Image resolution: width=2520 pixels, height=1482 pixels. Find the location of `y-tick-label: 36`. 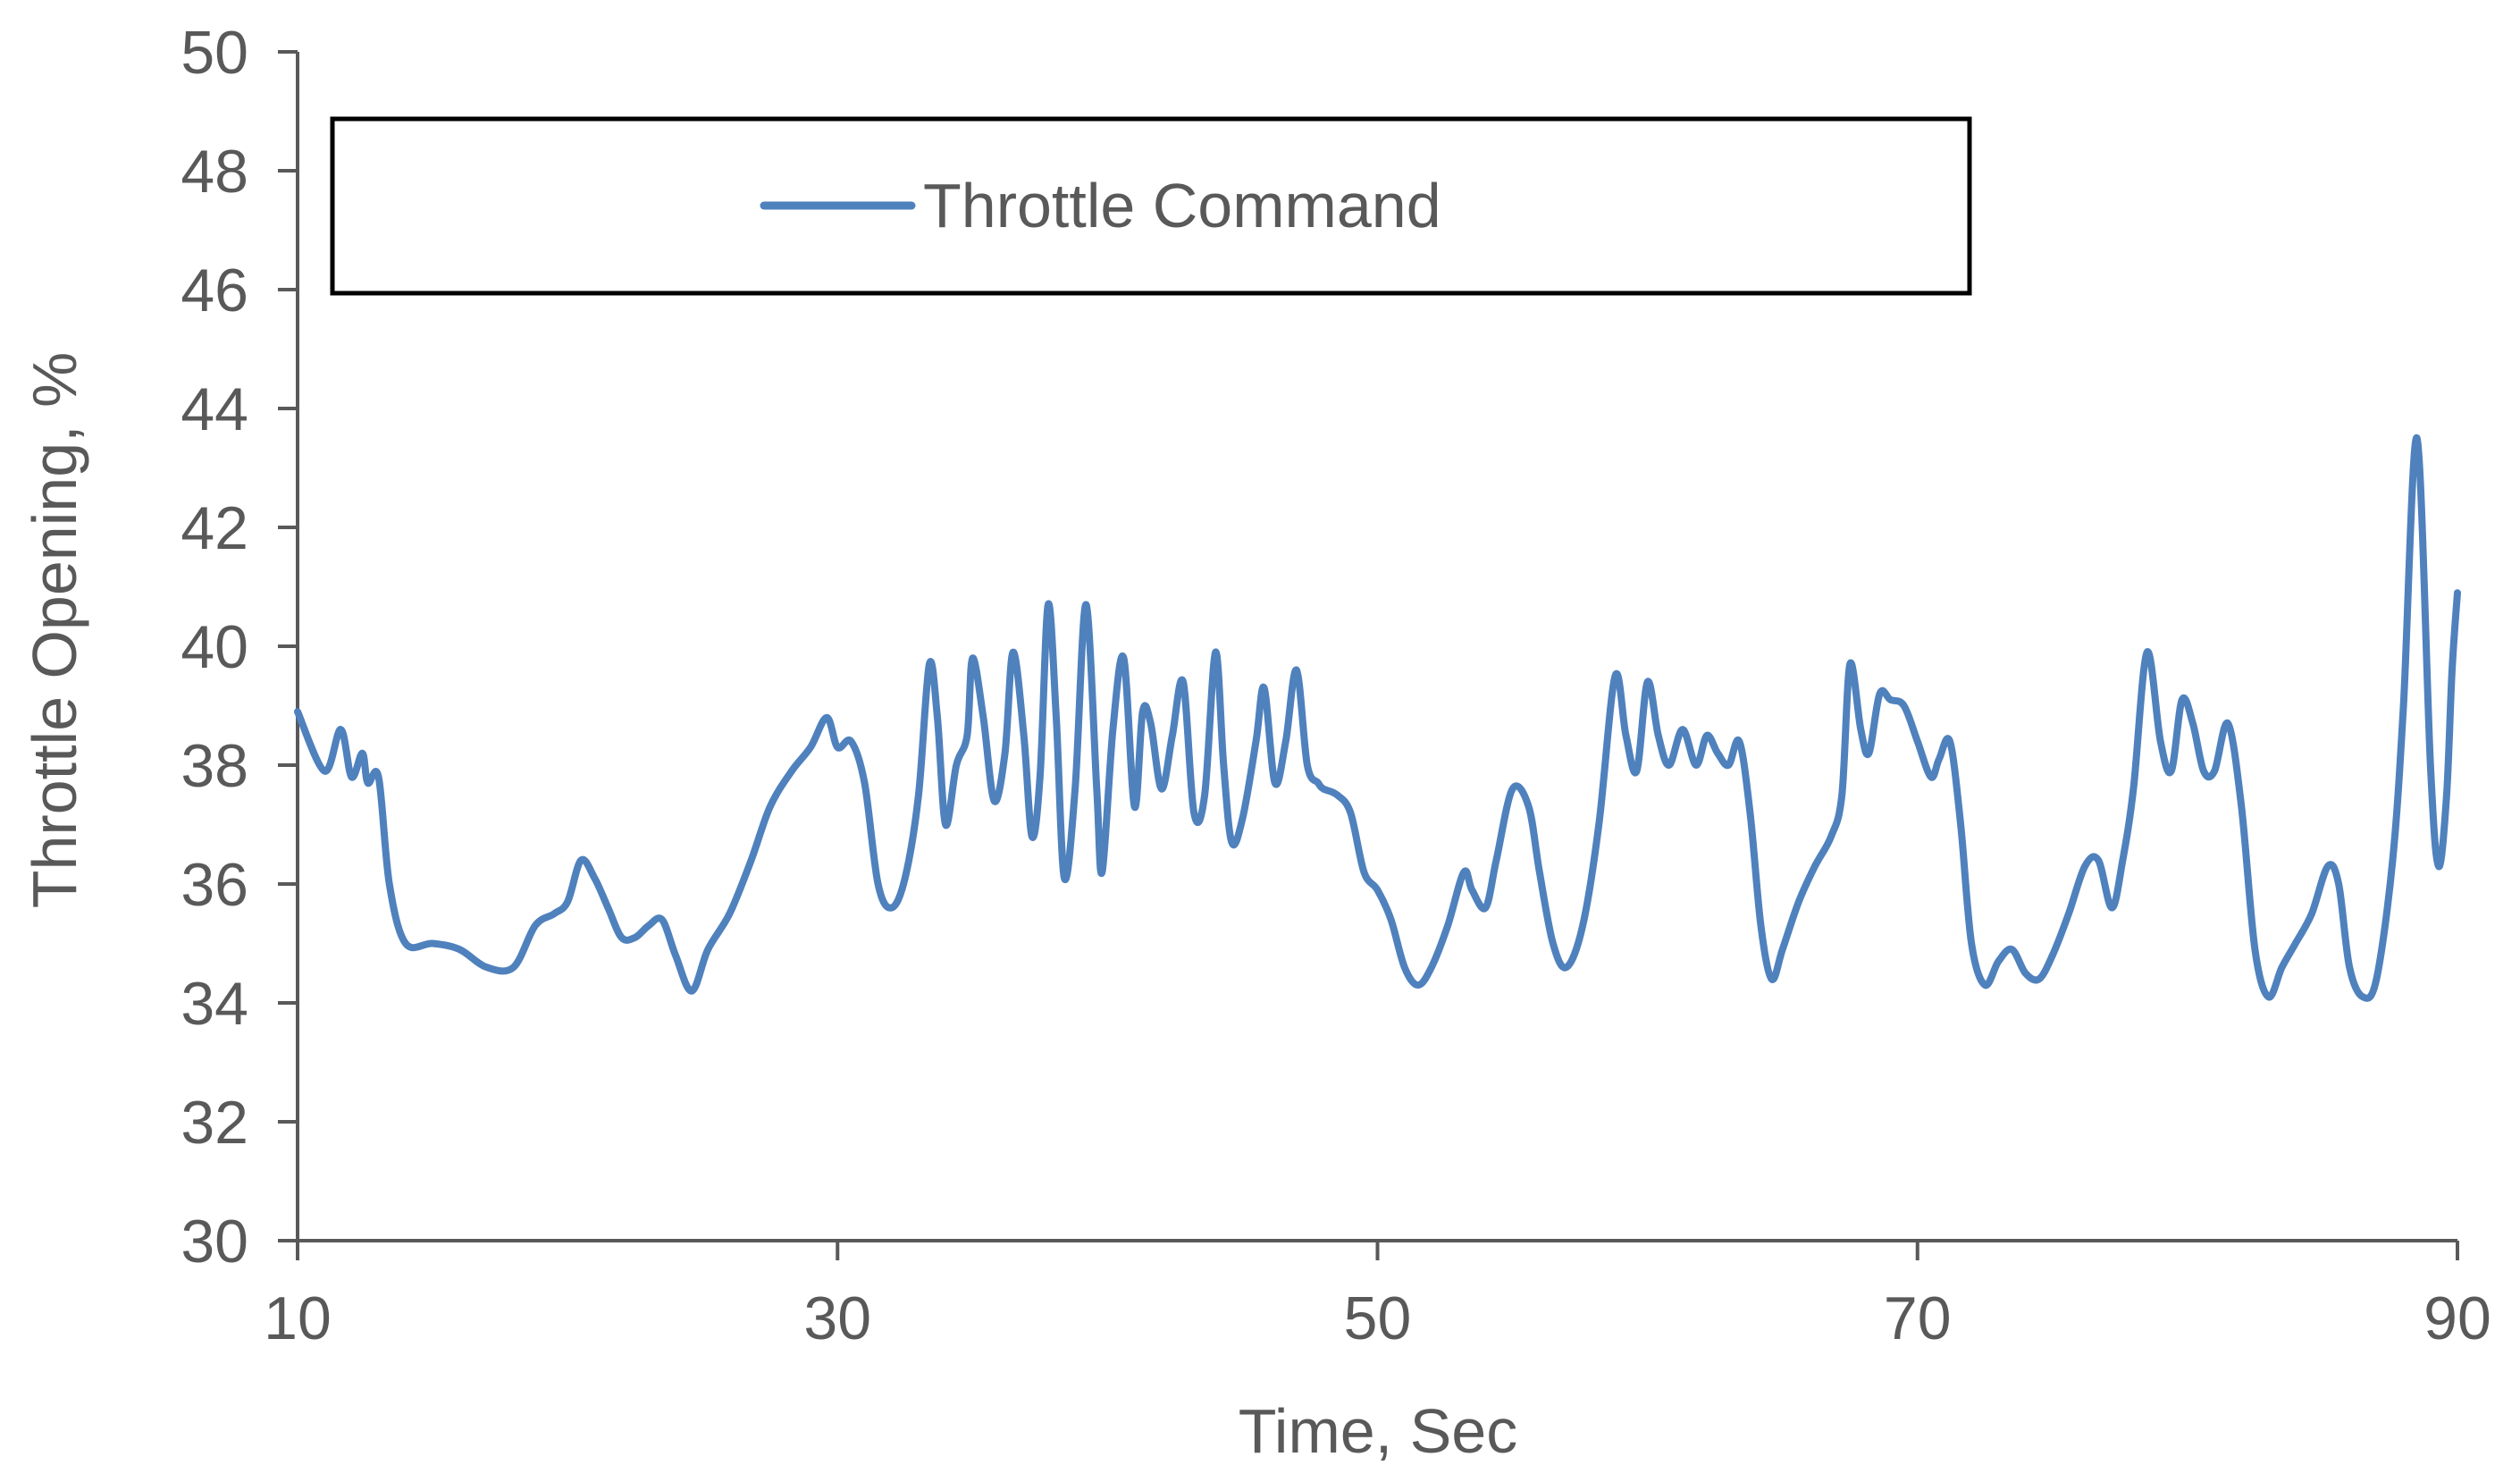

y-tick-label: 36 is located at coordinates (214, 885).